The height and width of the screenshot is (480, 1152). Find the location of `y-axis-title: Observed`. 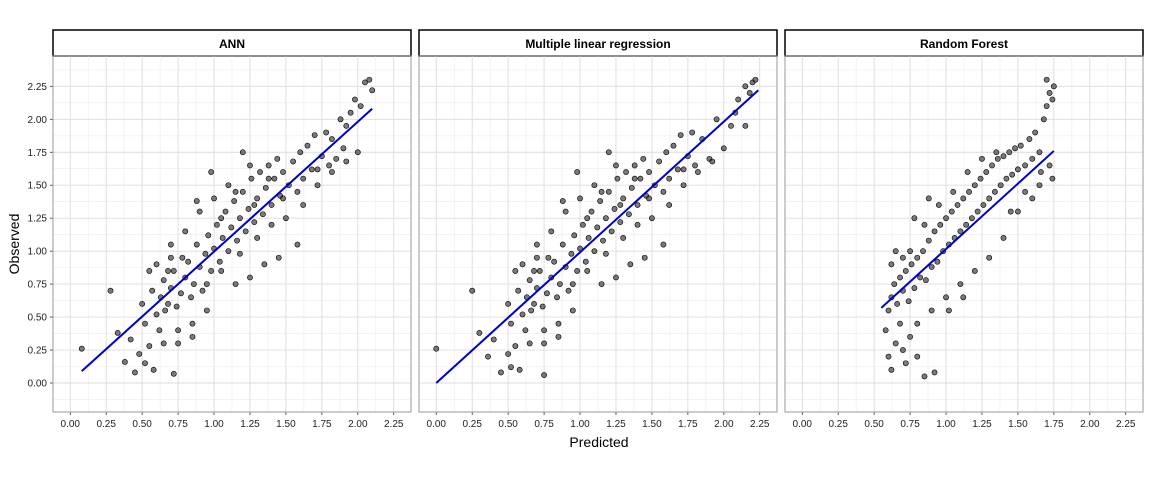

y-axis-title: Observed is located at coordinates (14, 244).